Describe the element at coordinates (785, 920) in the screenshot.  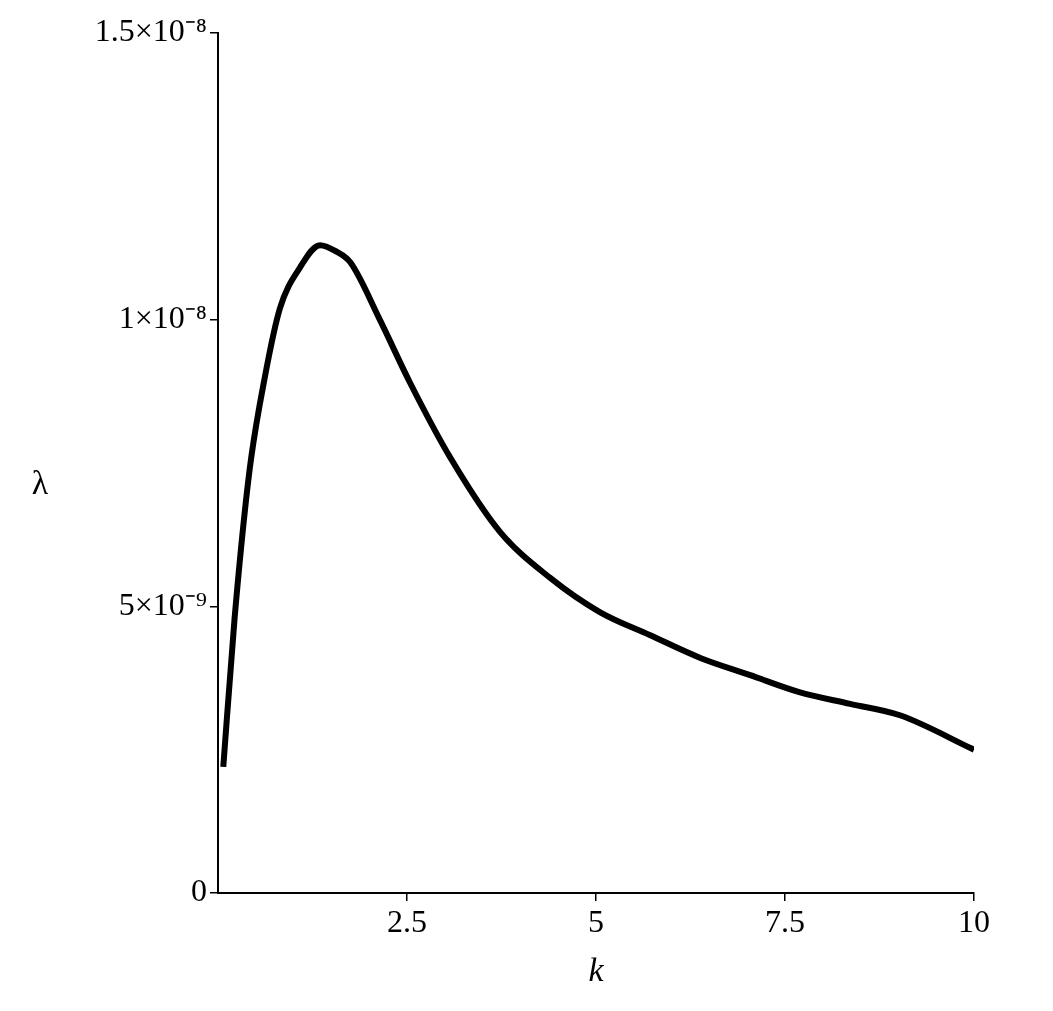
I see `x-tick-label: 7.5` at that location.